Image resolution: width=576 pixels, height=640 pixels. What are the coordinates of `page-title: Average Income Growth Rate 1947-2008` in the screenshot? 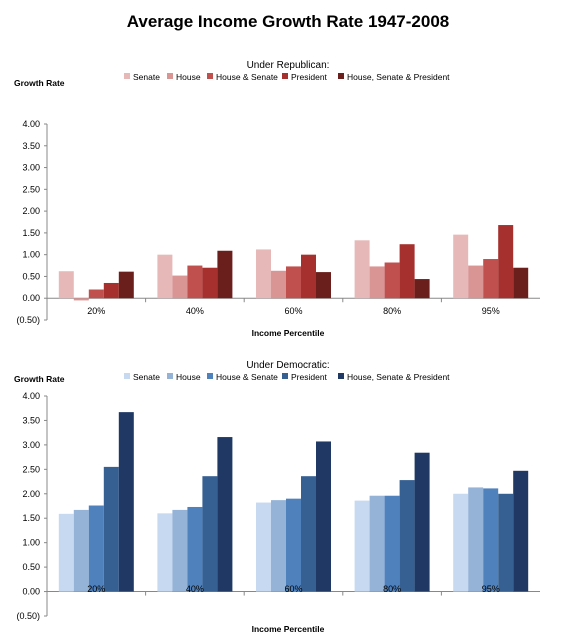 It's located at (288, 21).